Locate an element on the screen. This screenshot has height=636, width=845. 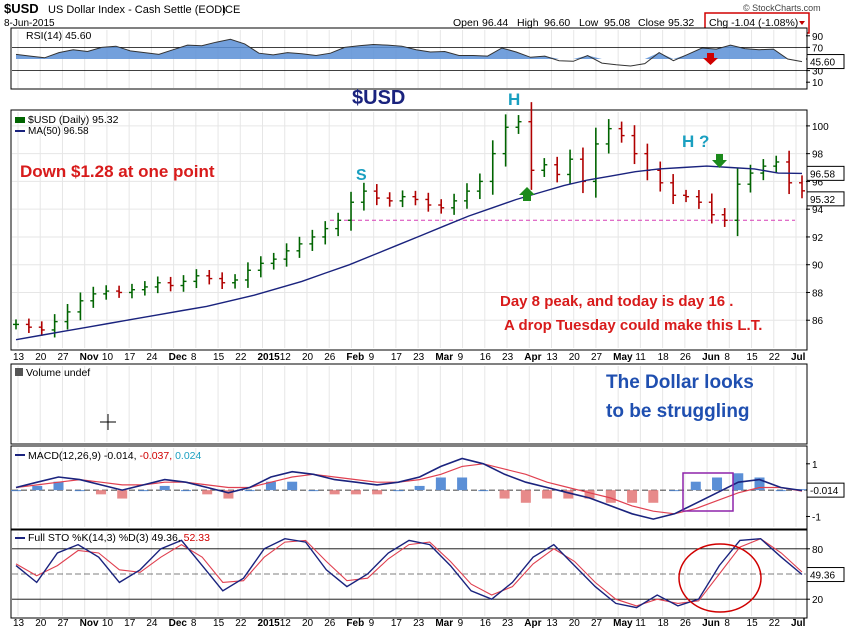
macd-last-value: -0.014 is located at coordinates (824, 491).